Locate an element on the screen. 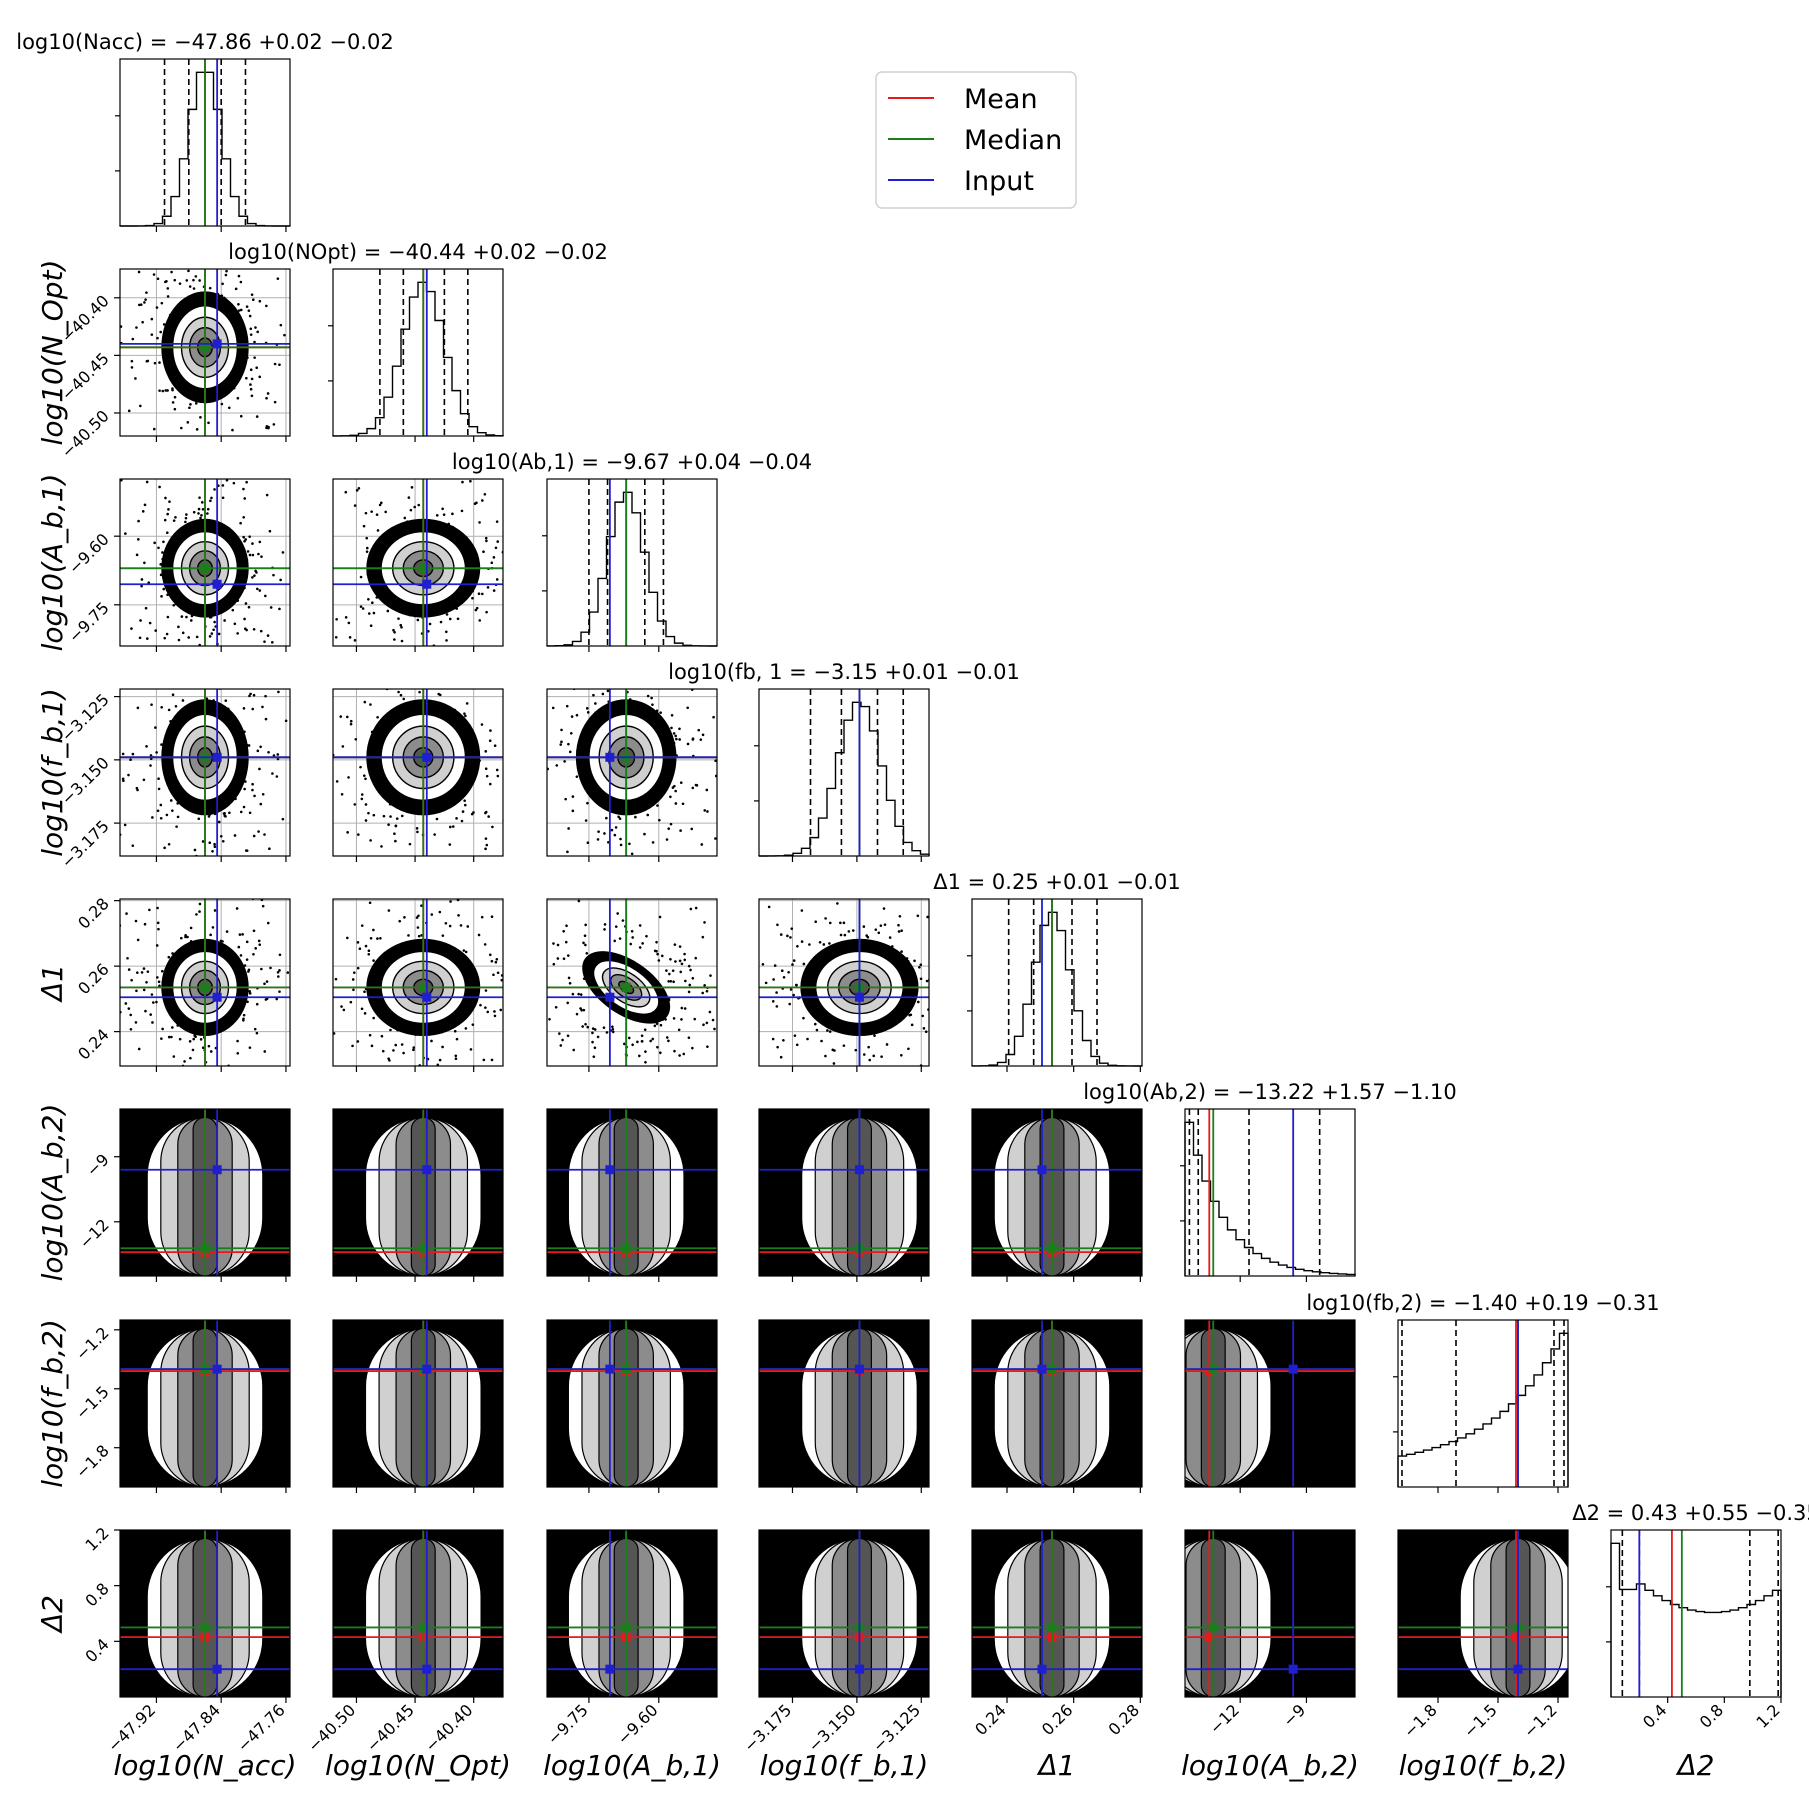 Image resolution: width=1809 pixels, height=1809 pixels. marginal-title: log10(fb, 1 = −3.15 +0.01 −0.01 is located at coordinates (844, 672).